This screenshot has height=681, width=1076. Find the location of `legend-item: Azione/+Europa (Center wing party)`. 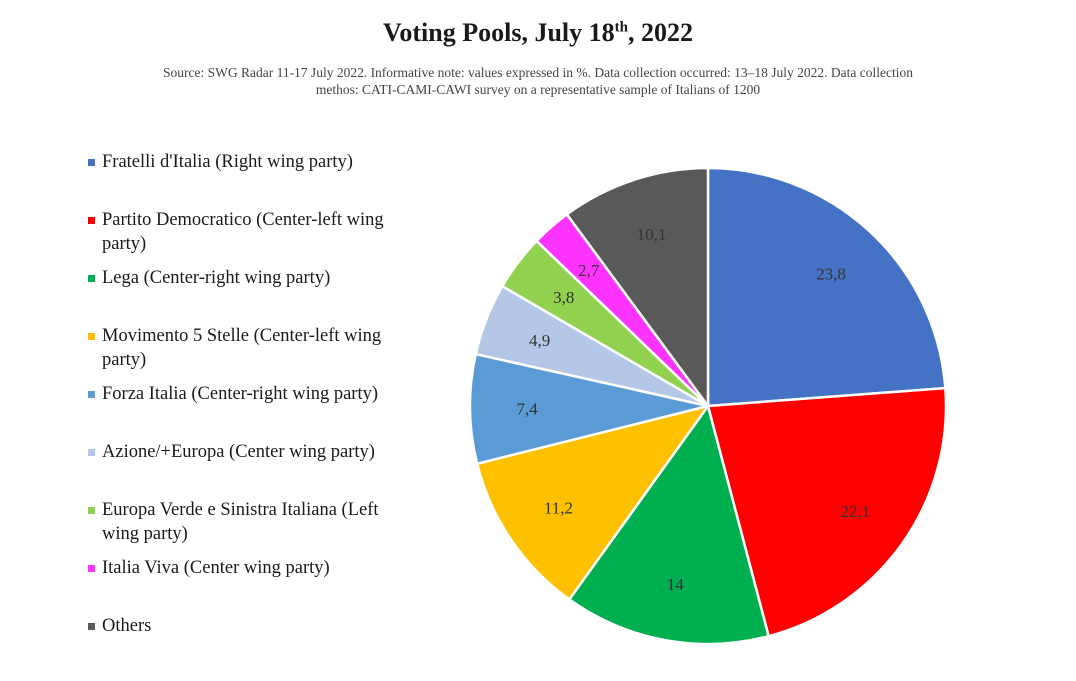

legend-item: Azione/+Europa (Center wing party) is located at coordinates (238, 452).